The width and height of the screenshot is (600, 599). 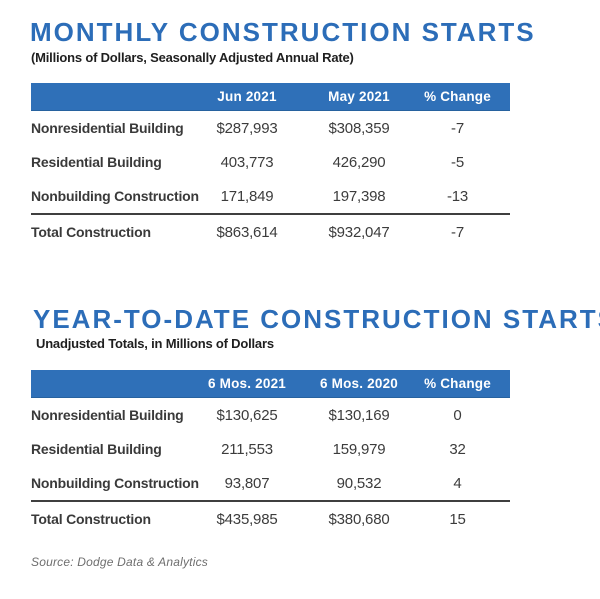 I want to click on row-value-change: -13, so click(x=457, y=196).